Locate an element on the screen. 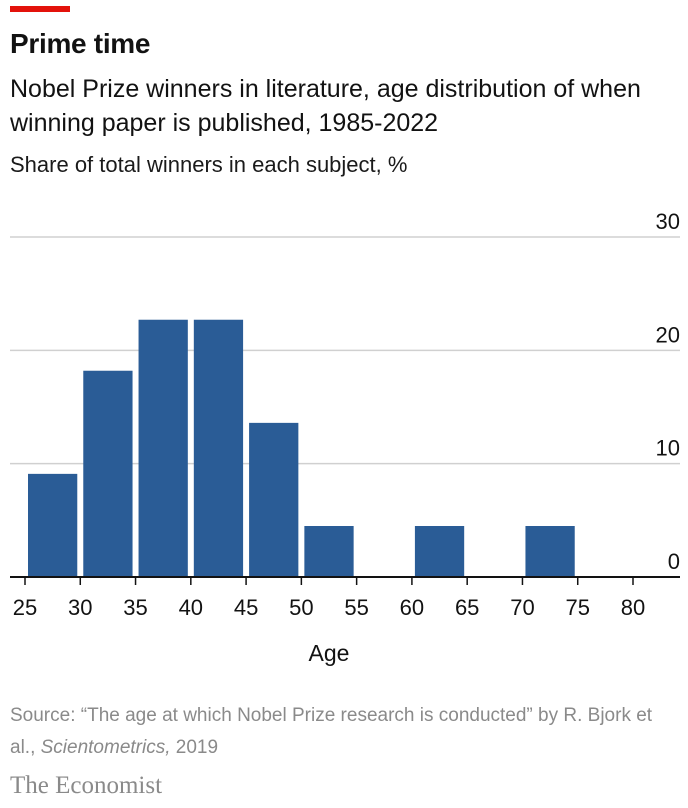  economist-logo: The Economist is located at coordinates (86, 785).